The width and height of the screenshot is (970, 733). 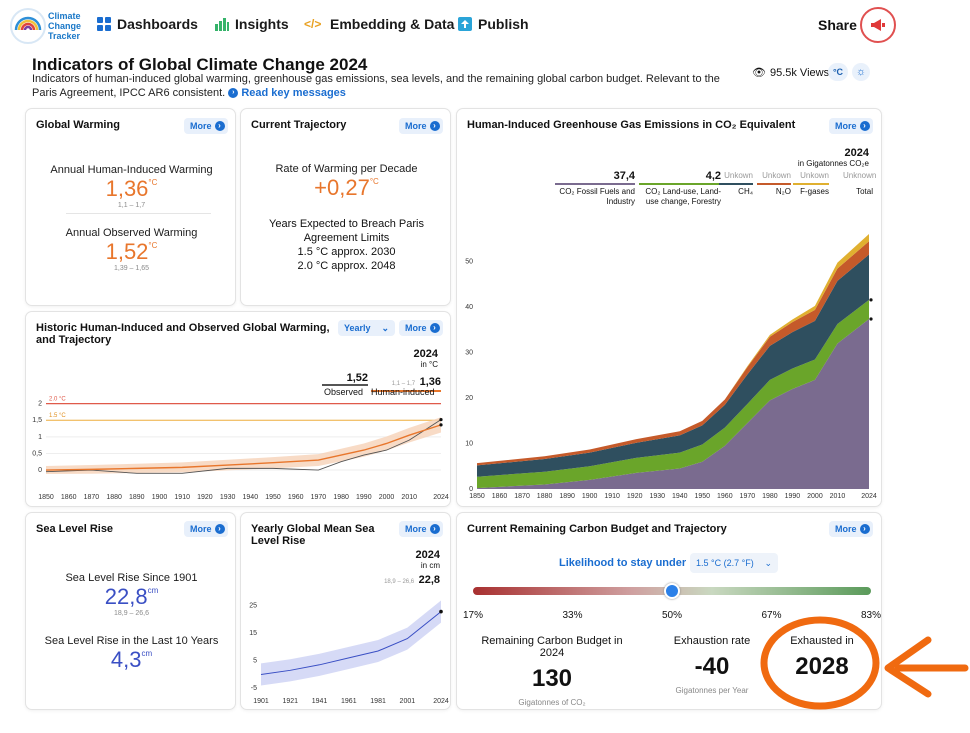 I want to click on exhaustion-rate-value: -40, so click(x=712, y=666).